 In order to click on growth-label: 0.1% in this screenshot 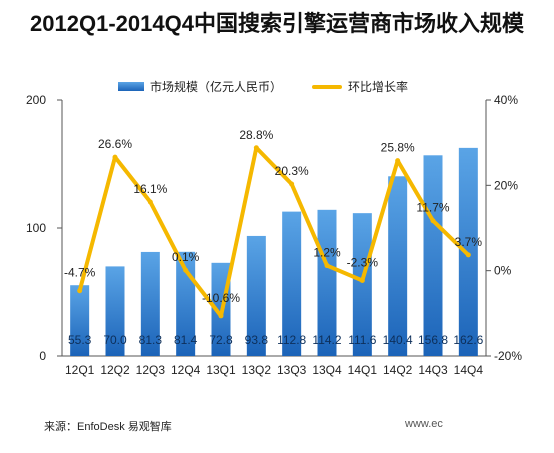, I will do `click(186, 257)`.